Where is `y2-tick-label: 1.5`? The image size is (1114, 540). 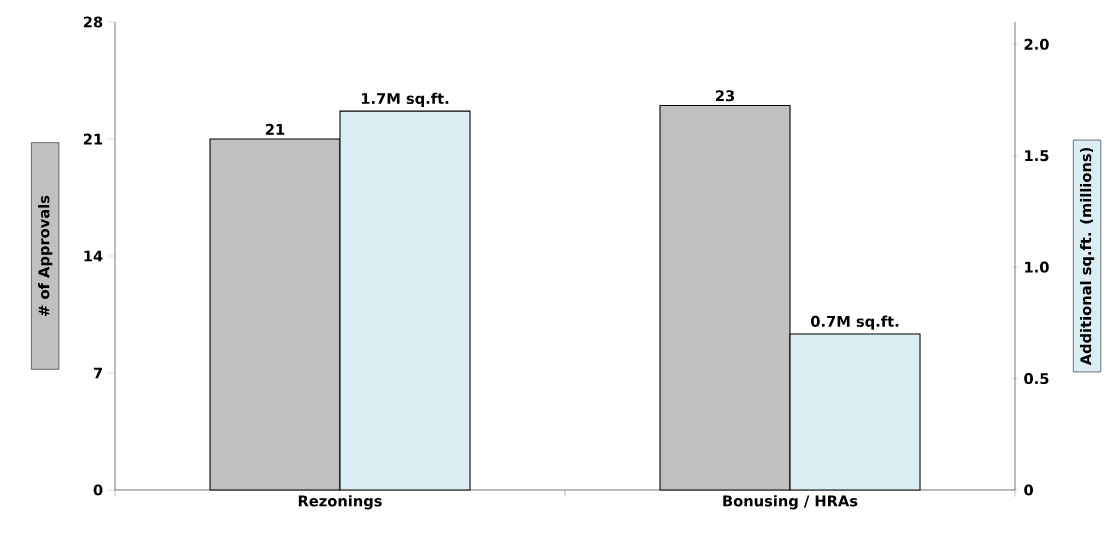 y2-tick-label: 1.5 is located at coordinates (1037, 156).